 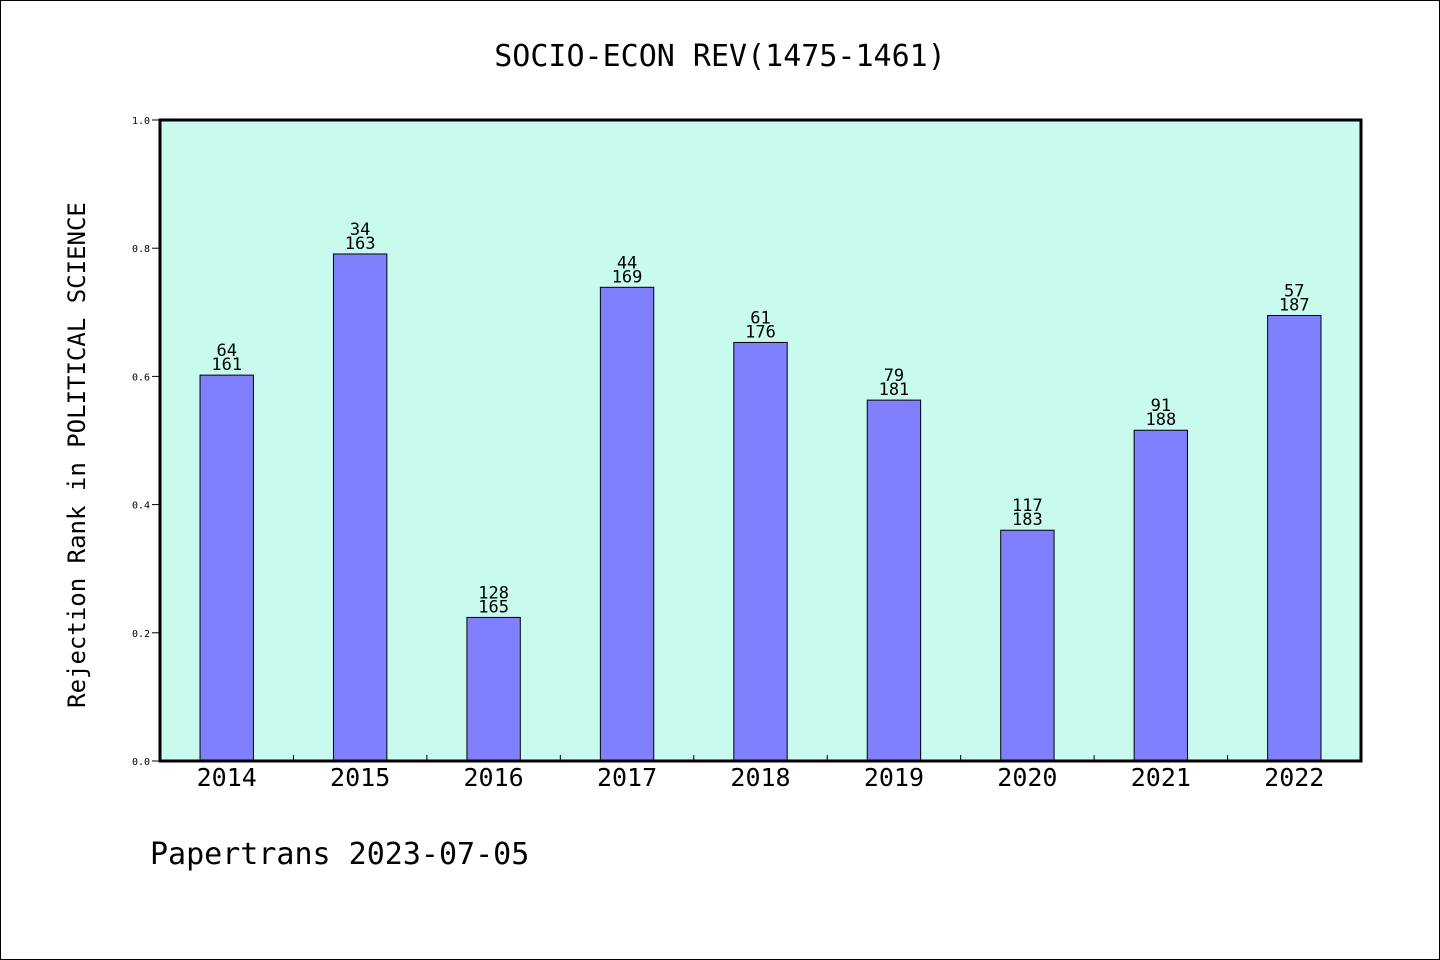 What do you see at coordinates (760, 332) in the screenshot?
I see `bar-label-bottom: 176` at bounding box center [760, 332].